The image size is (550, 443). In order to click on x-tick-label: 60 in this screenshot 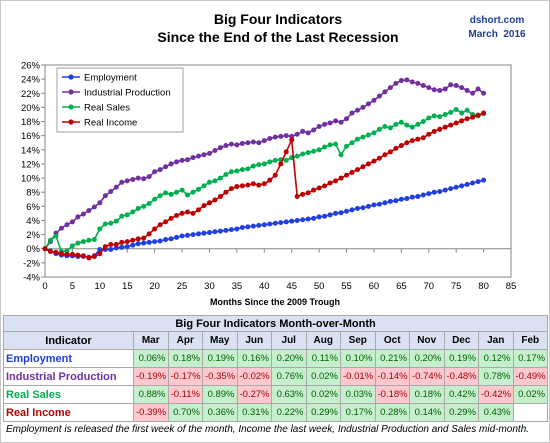, I will do `click(374, 286)`.